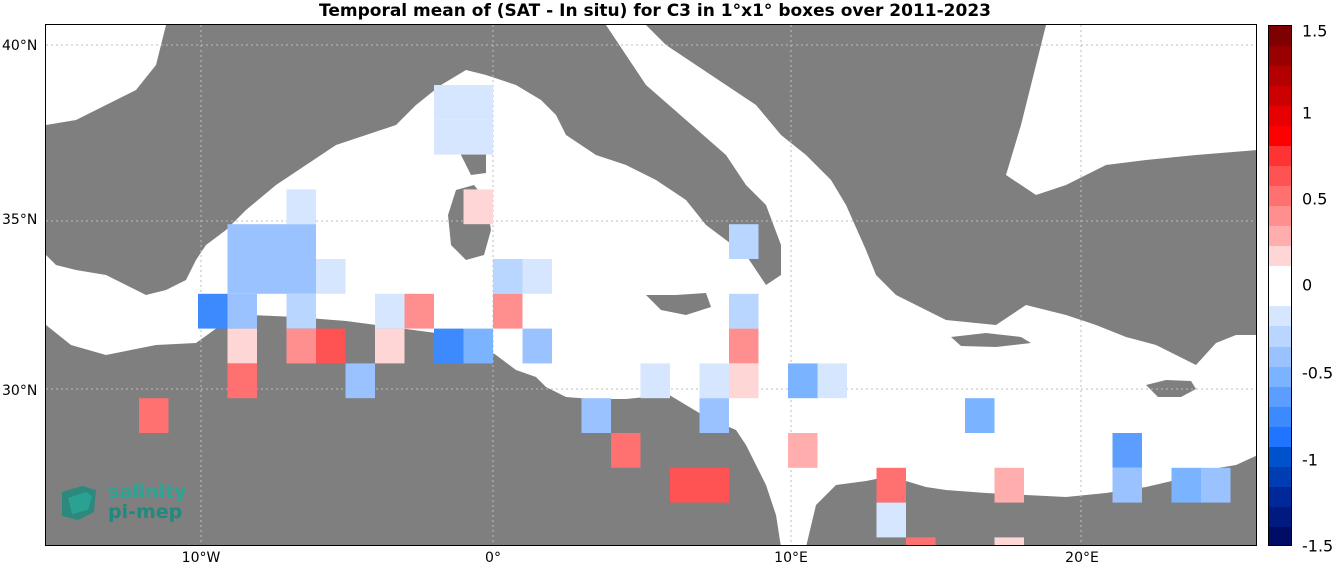 The width and height of the screenshot is (1340, 568). What do you see at coordinates (20, 391) in the screenshot?
I see `lat-label-30n: 30°N` at bounding box center [20, 391].